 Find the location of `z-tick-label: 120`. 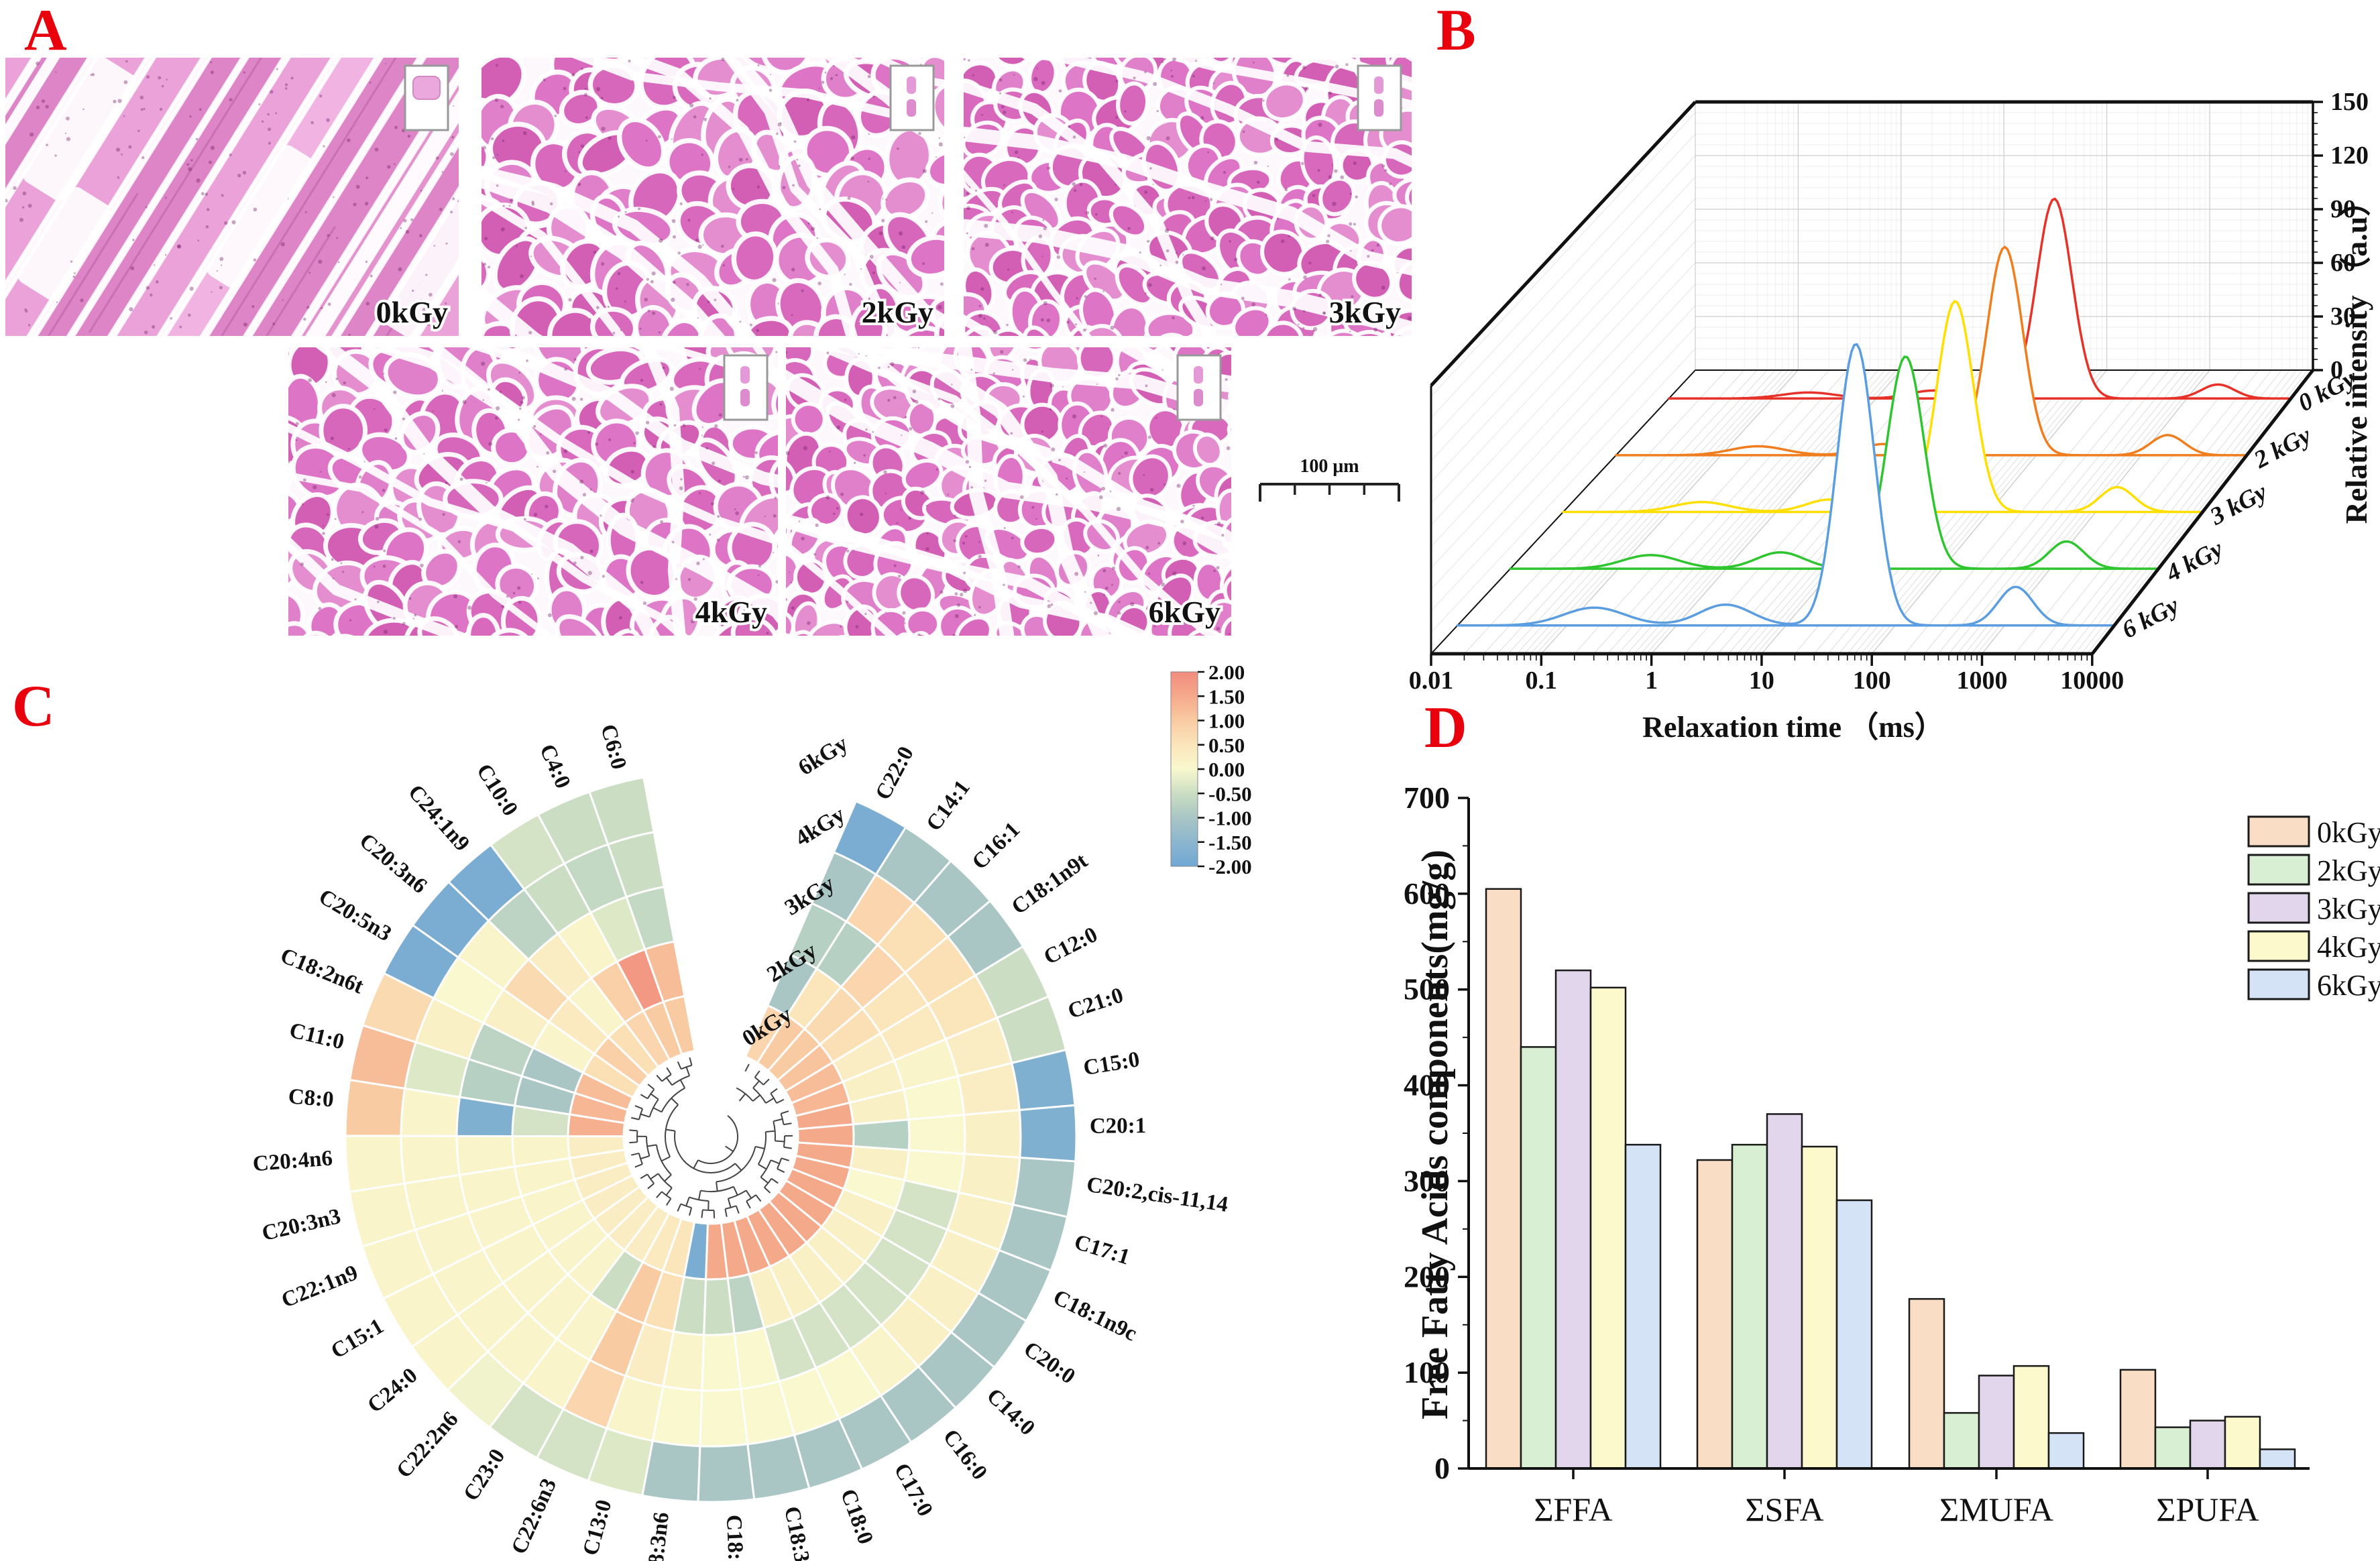

z-tick-label: 120 is located at coordinates (2349, 155).